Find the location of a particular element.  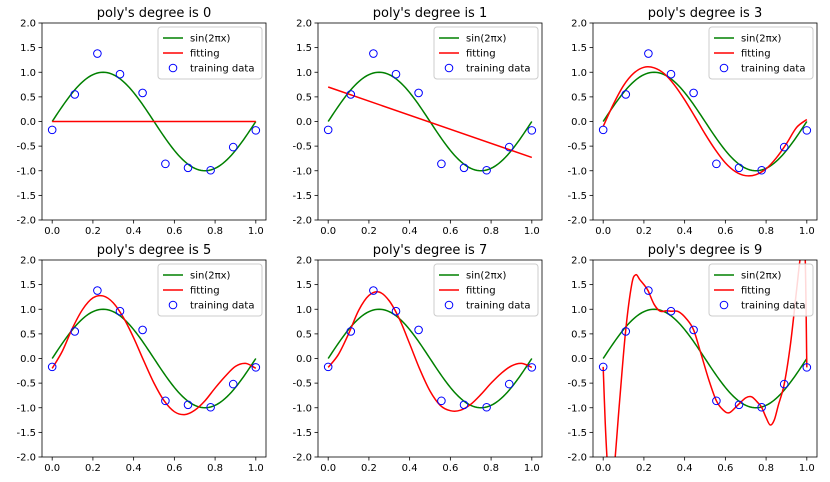

subplot-title: poly's degree is 5 is located at coordinates (154, 250).